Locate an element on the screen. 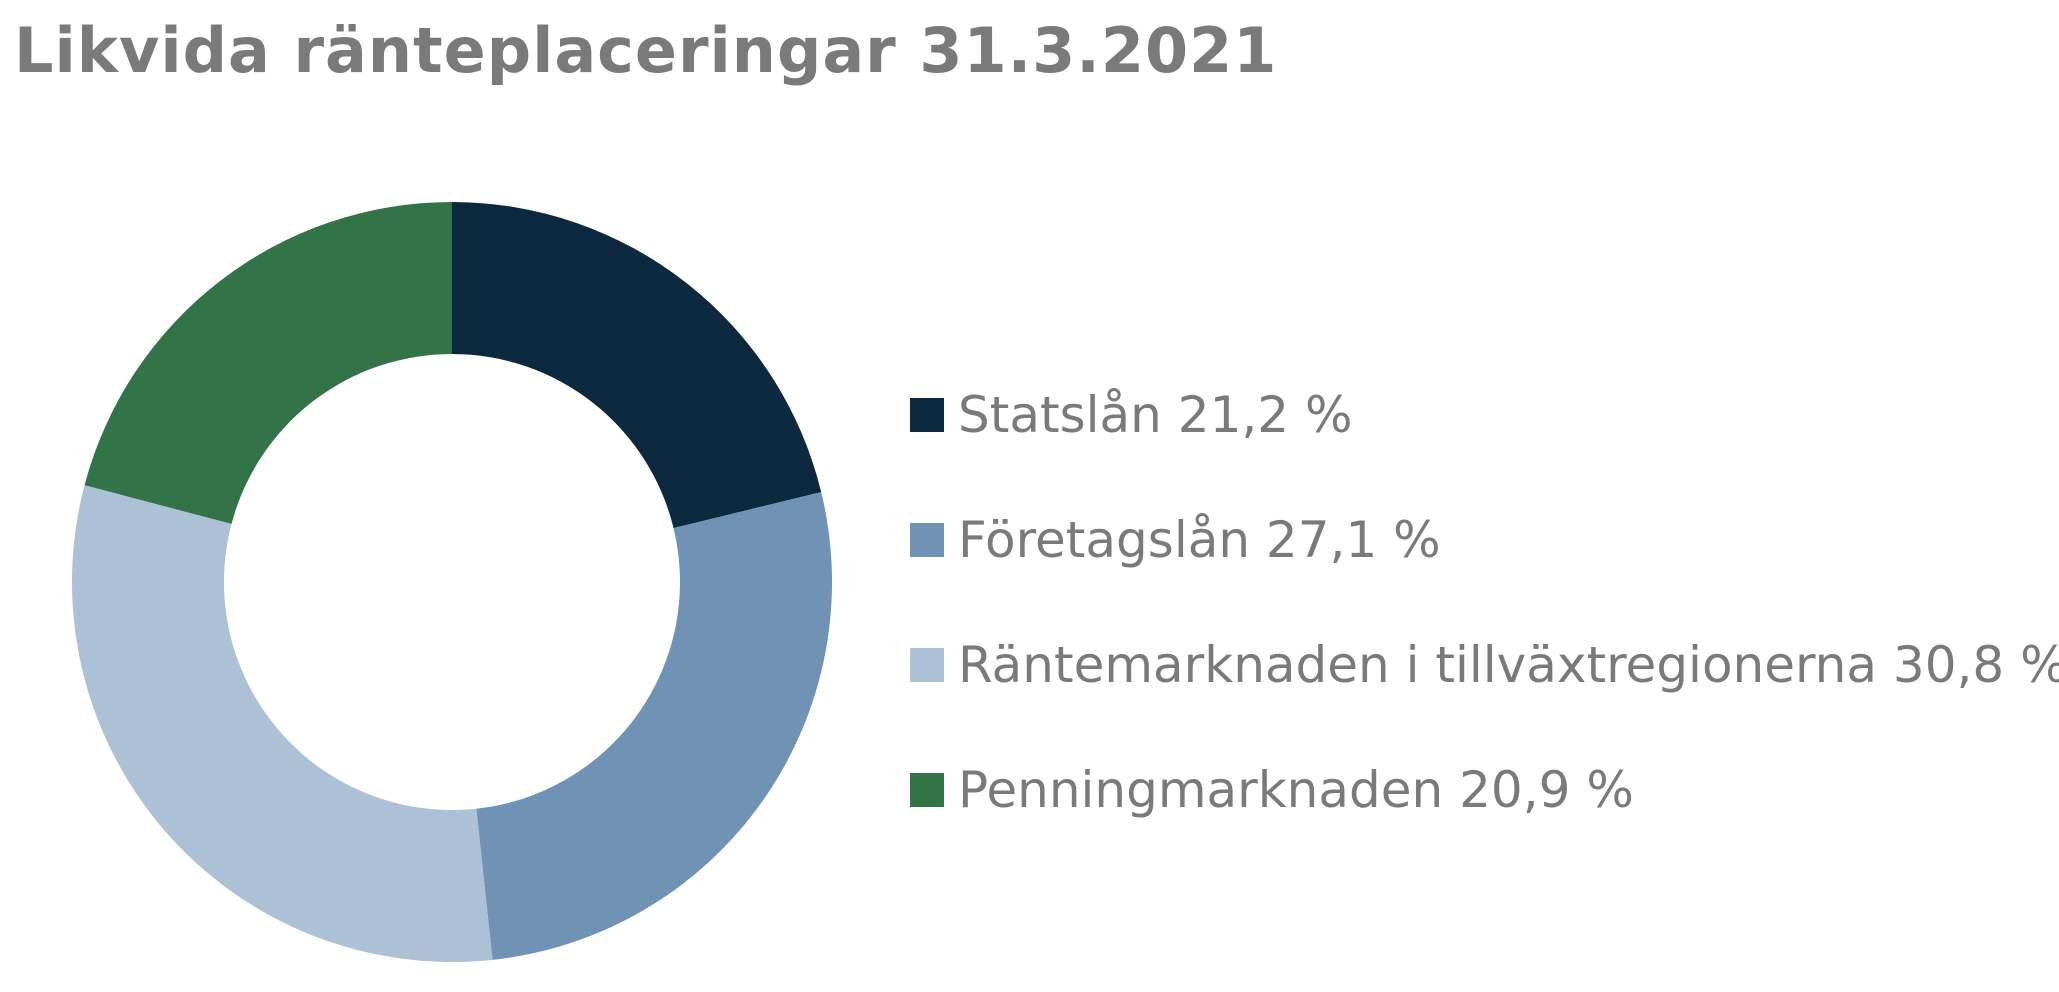 The image size is (2059, 992). legend-item-foretagslan: Företagslån 27,1 % is located at coordinates (1484, 539).